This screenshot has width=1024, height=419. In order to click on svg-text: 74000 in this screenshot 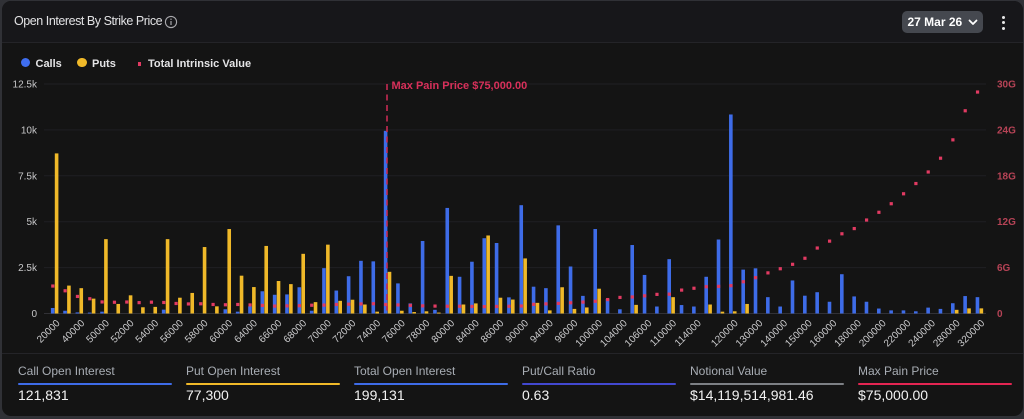, I will do `click(370, 332)`.